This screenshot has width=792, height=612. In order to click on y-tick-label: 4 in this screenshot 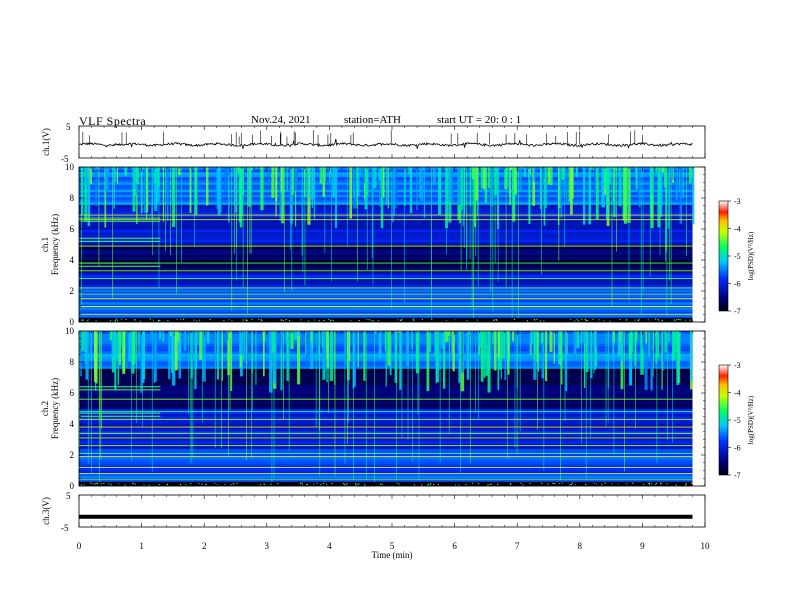, I will do `click(72, 260)`.